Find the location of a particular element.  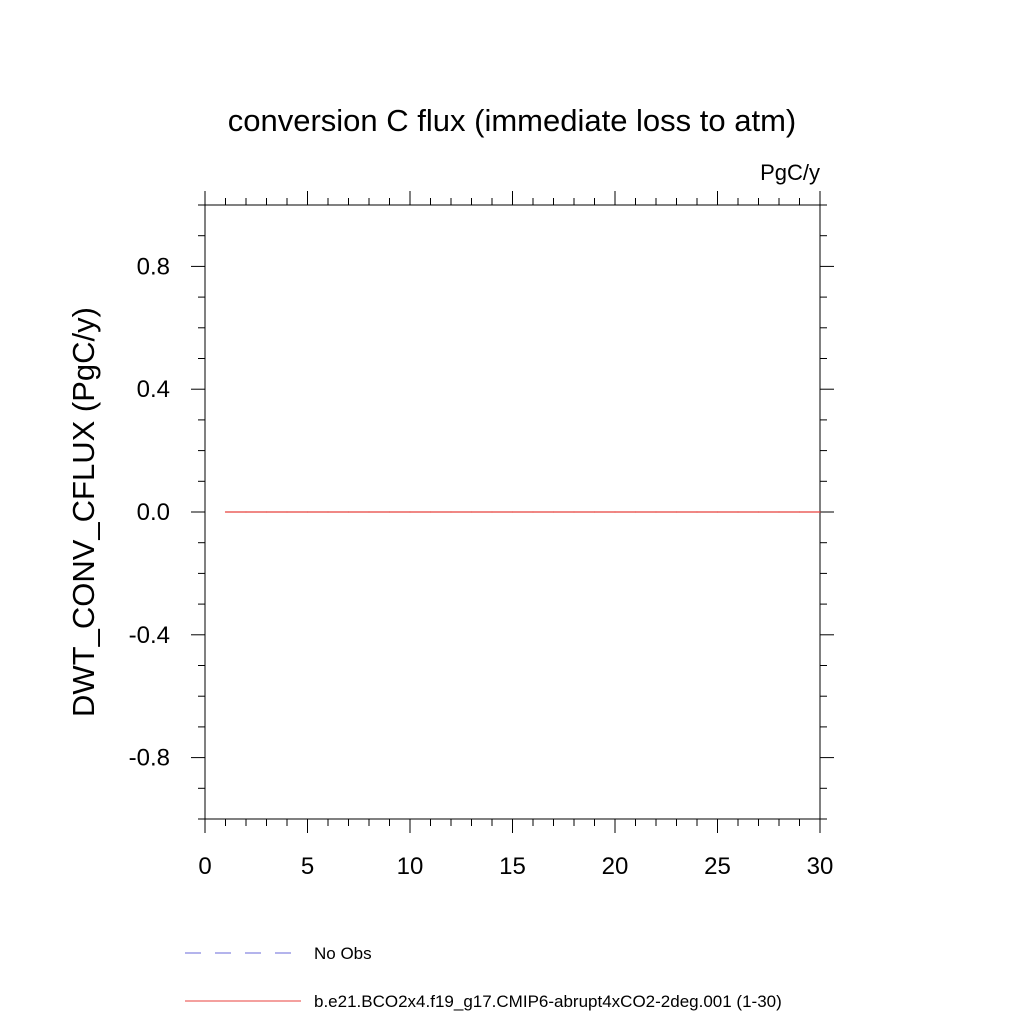

x-tick-label: 5 is located at coordinates (307, 866).